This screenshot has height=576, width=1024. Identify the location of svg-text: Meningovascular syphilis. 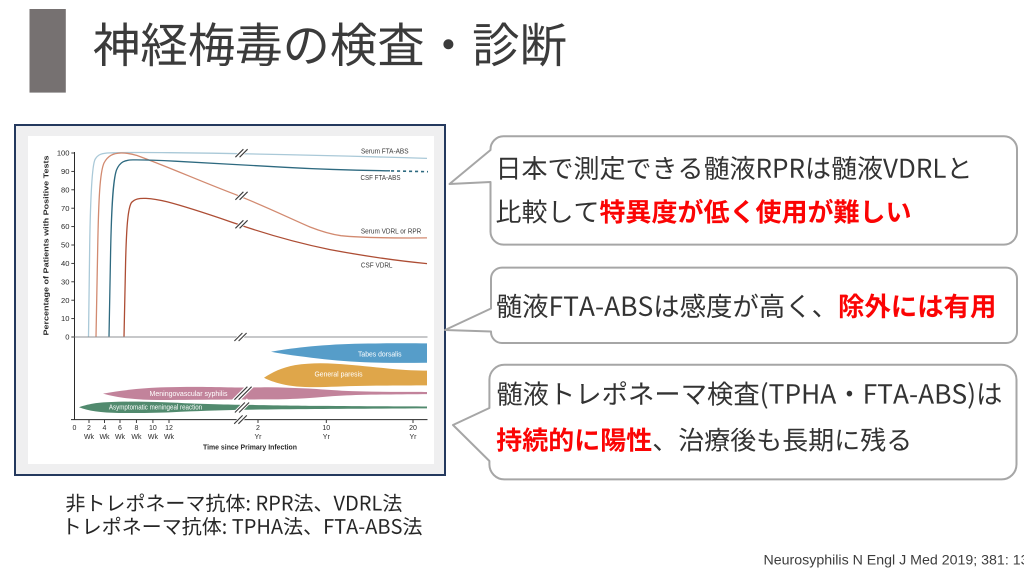
(189, 394).